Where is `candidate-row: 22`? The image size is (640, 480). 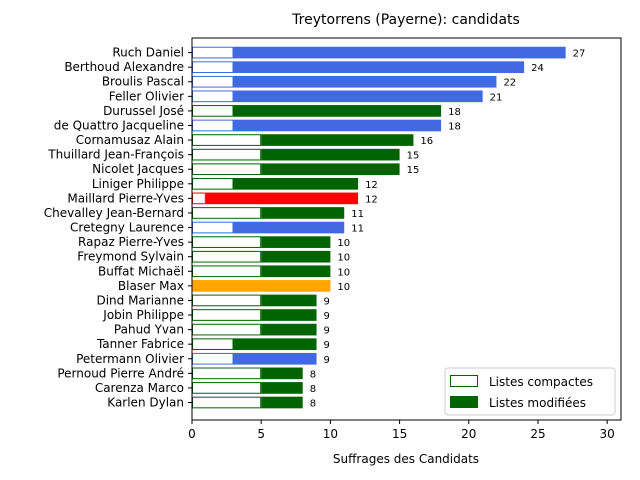
candidate-row: 22 is located at coordinates (354, 82).